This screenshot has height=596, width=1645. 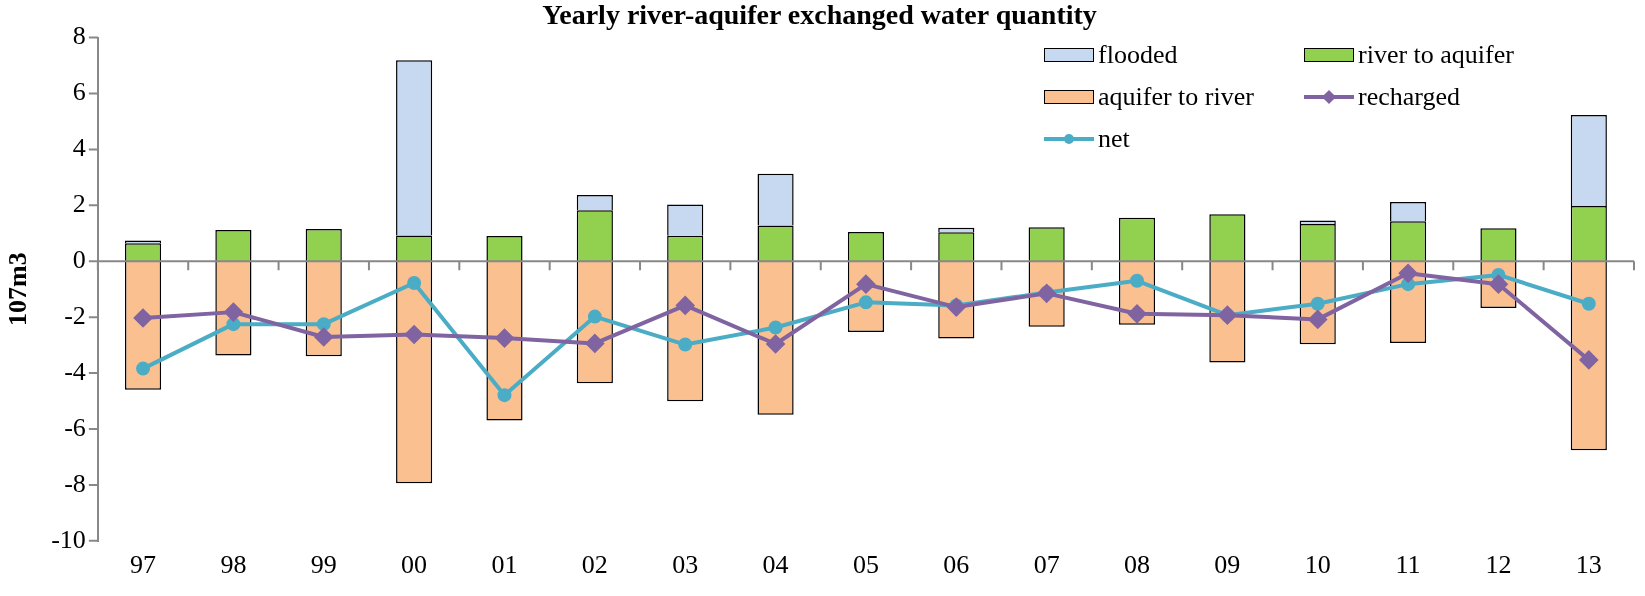 What do you see at coordinates (1409, 96) in the screenshot?
I see `legend-label: recharged` at bounding box center [1409, 96].